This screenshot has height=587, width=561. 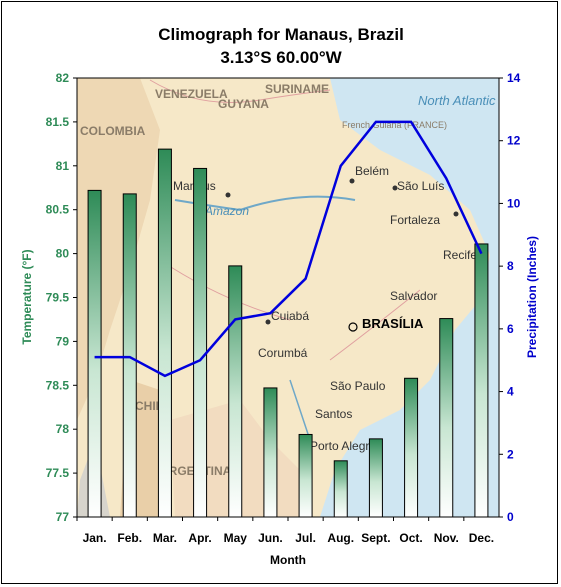 What do you see at coordinates (420, 186) in the screenshot?
I see `map-label: São Luís` at bounding box center [420, 186].